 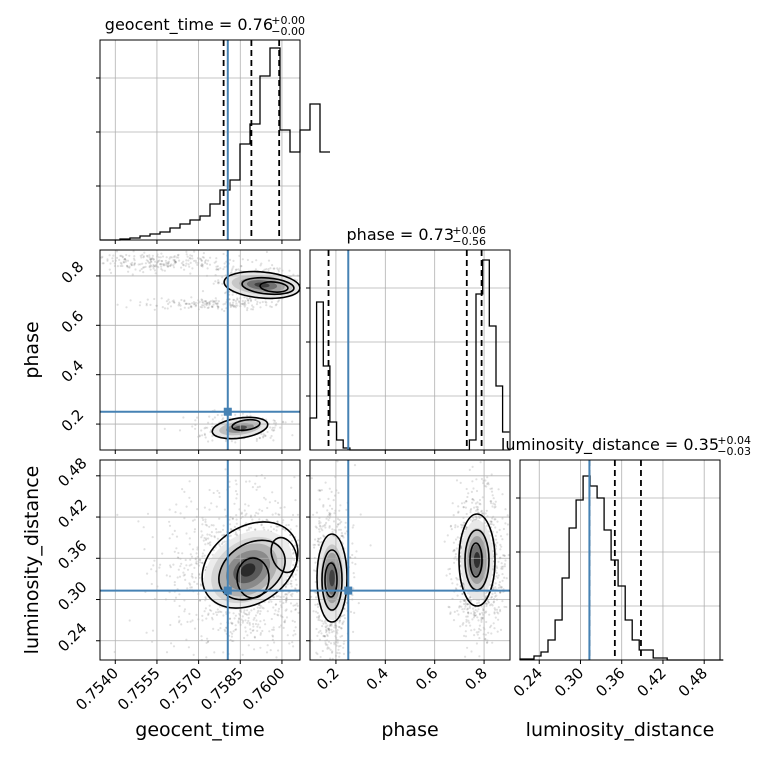 What do you see at coordinates (410, 560) in the screenshot?
I see `panel-grid` at bounding box center [410, 560].